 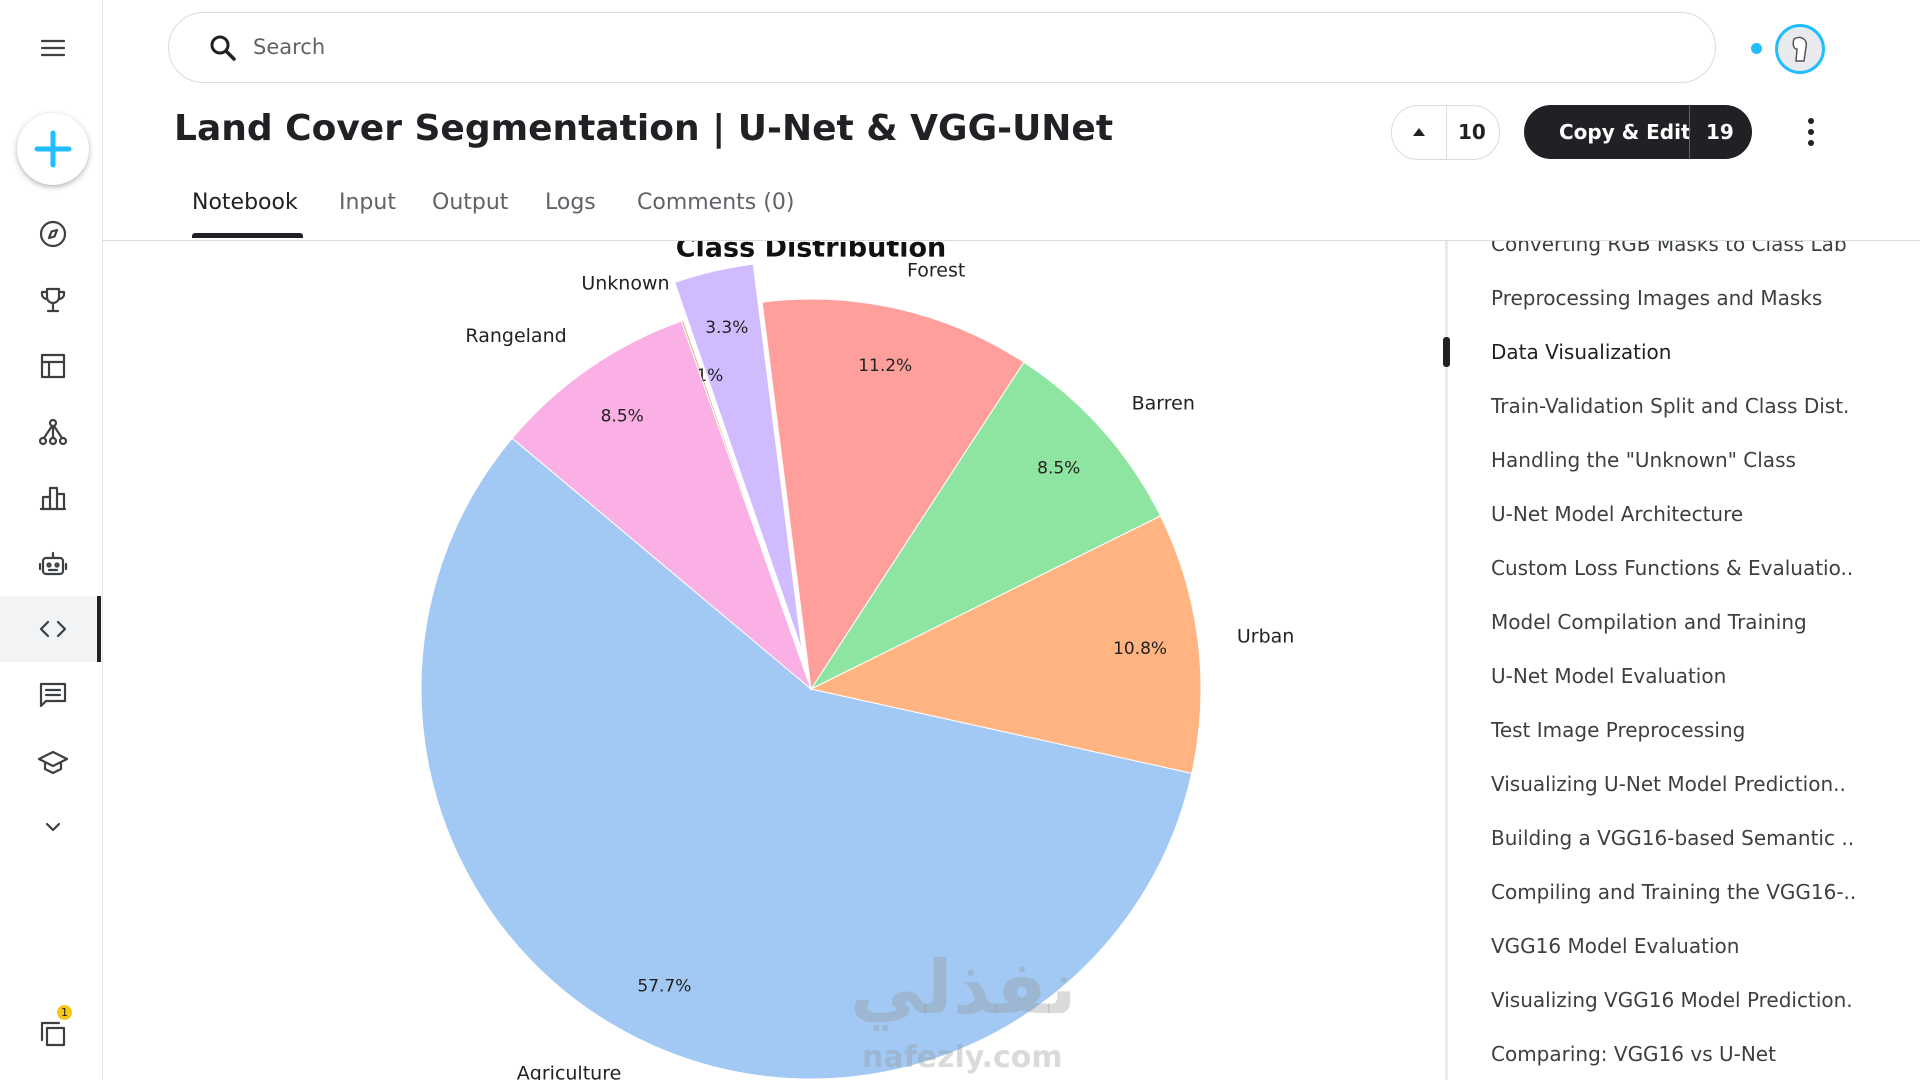 What do you see at coordinates (515, 336) in the screenshot?
I see `slice-label: Rangeland` at bounding box center [515, 336].